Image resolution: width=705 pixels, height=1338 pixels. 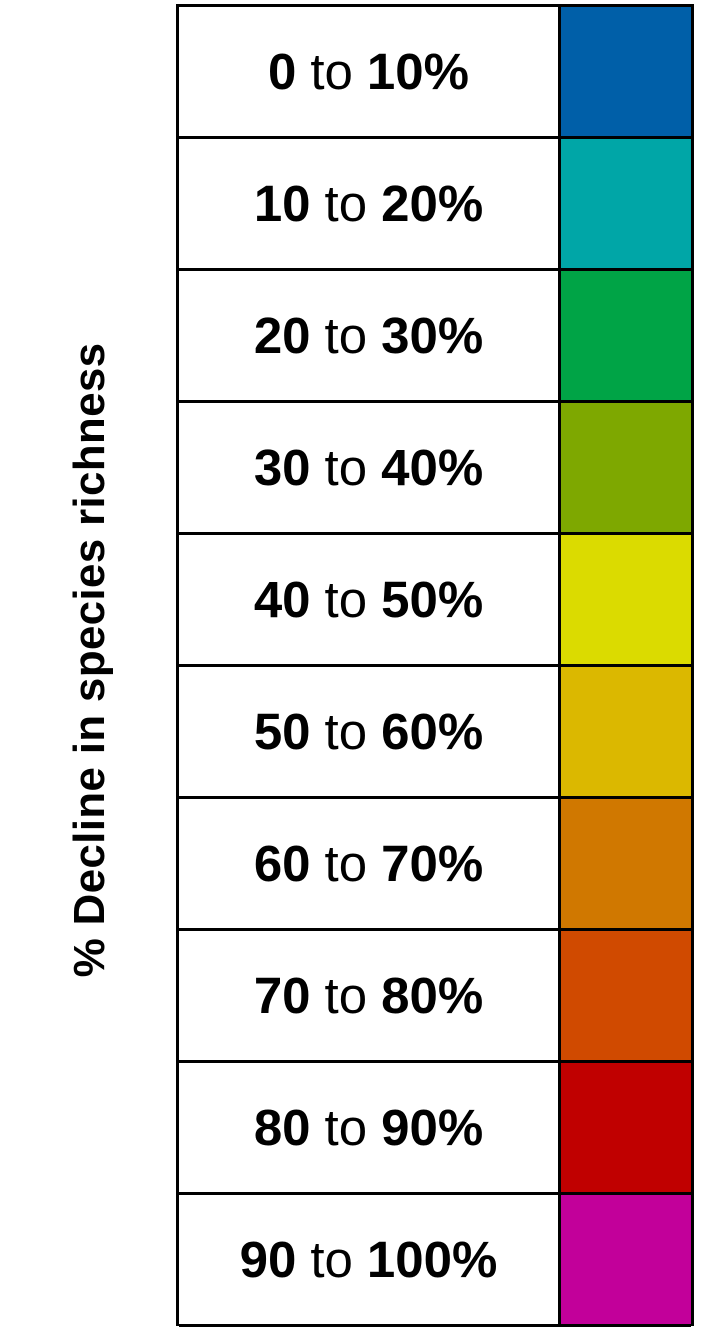 I want to click on bin-end-value: 40%, so click(x=432, y=467).